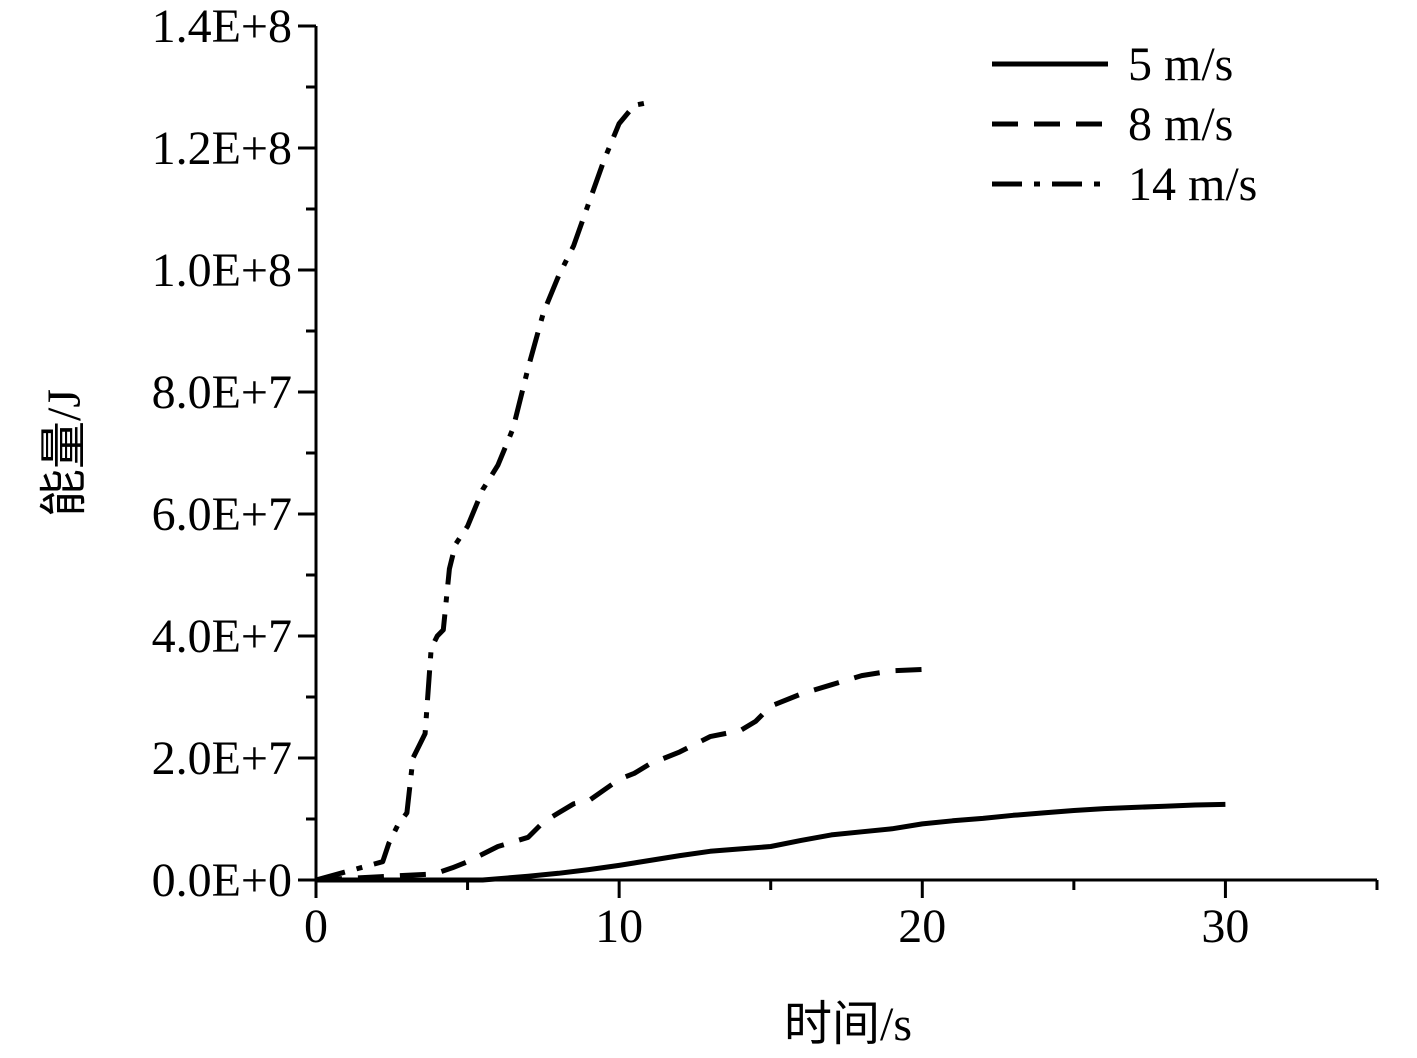  What do you see at coordinates (222, 758) in the screenshot?
I see `y-tick-label: 2.0E+7` at bounding box center [222, 758].